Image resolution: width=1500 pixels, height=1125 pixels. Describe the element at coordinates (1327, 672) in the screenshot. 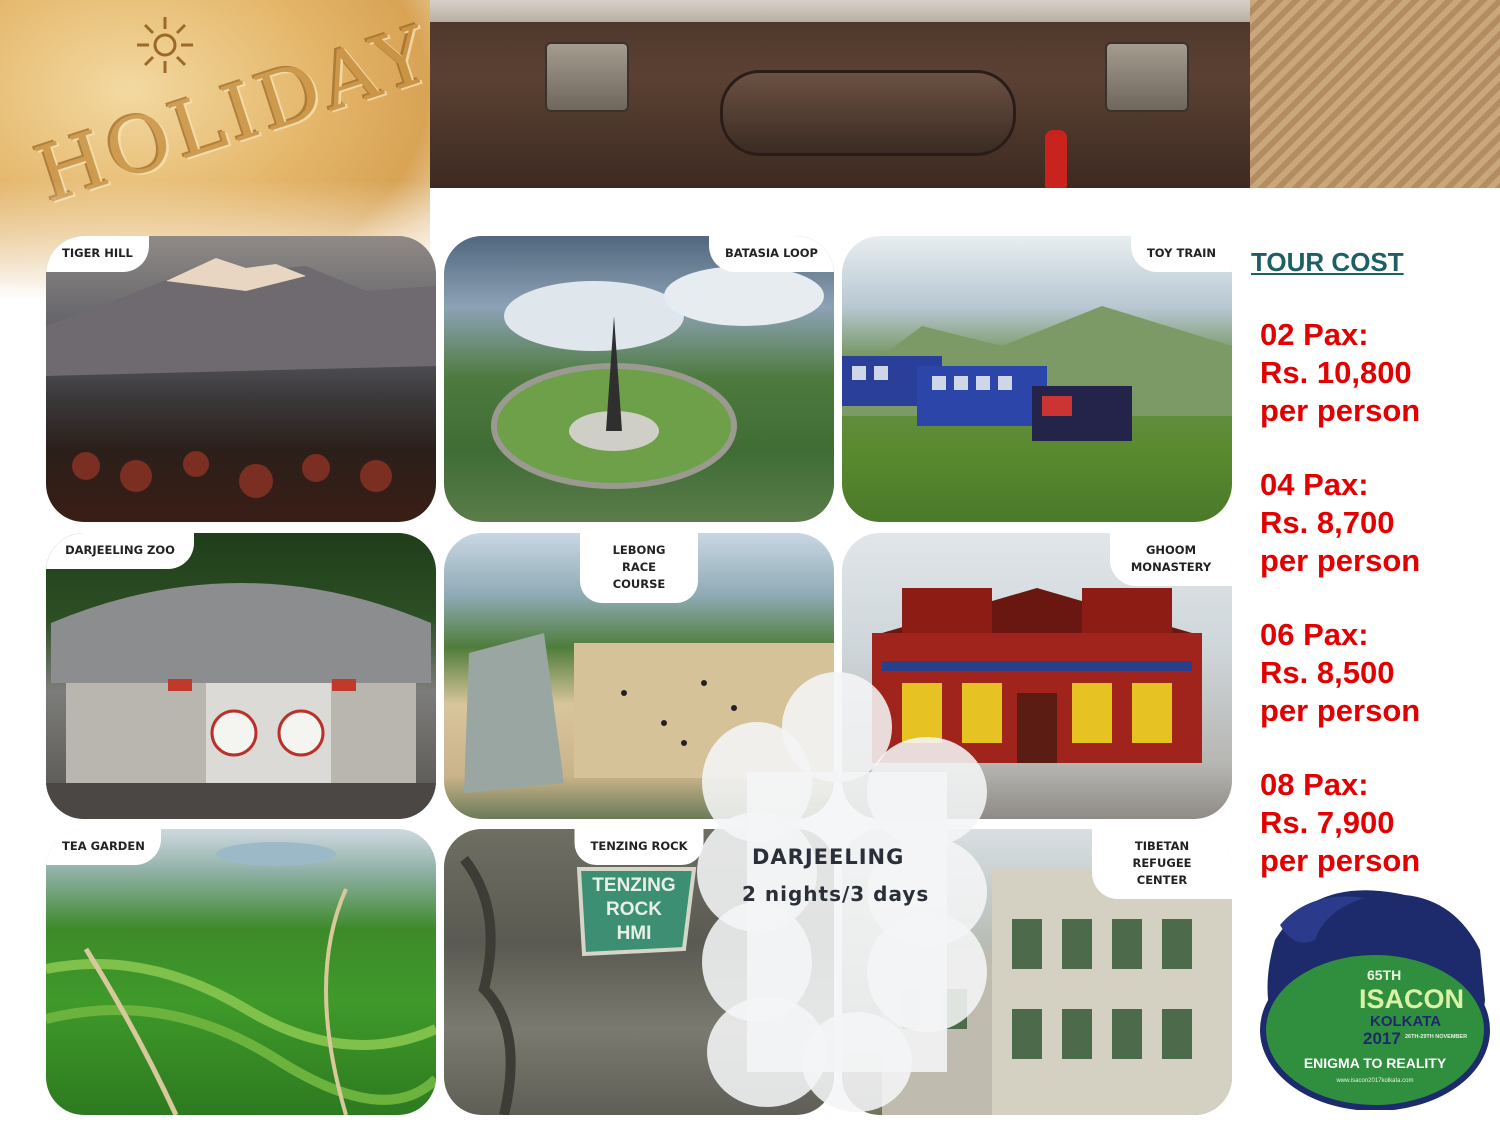

I see `price-amount: Rs. 8,500` at that location.